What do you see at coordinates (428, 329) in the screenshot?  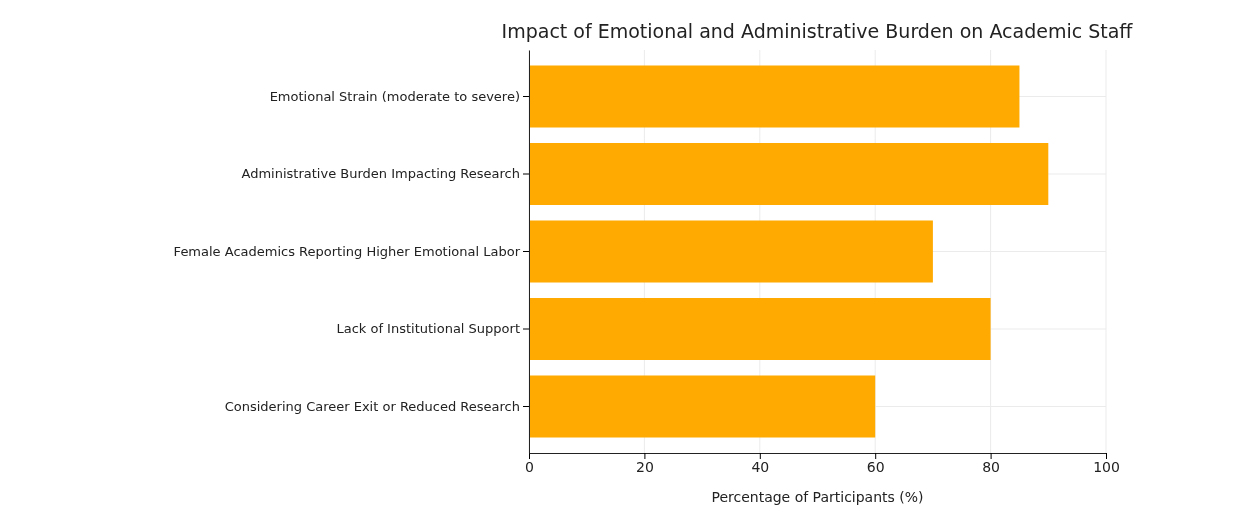 I see `y-tick-label: Lack of Institutional Support` at bounding box center [428, 329].